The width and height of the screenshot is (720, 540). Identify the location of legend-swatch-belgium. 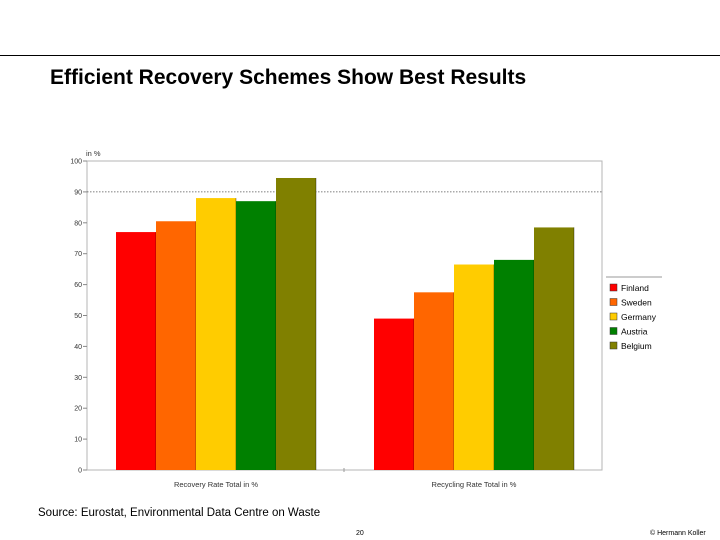
(613, 345).